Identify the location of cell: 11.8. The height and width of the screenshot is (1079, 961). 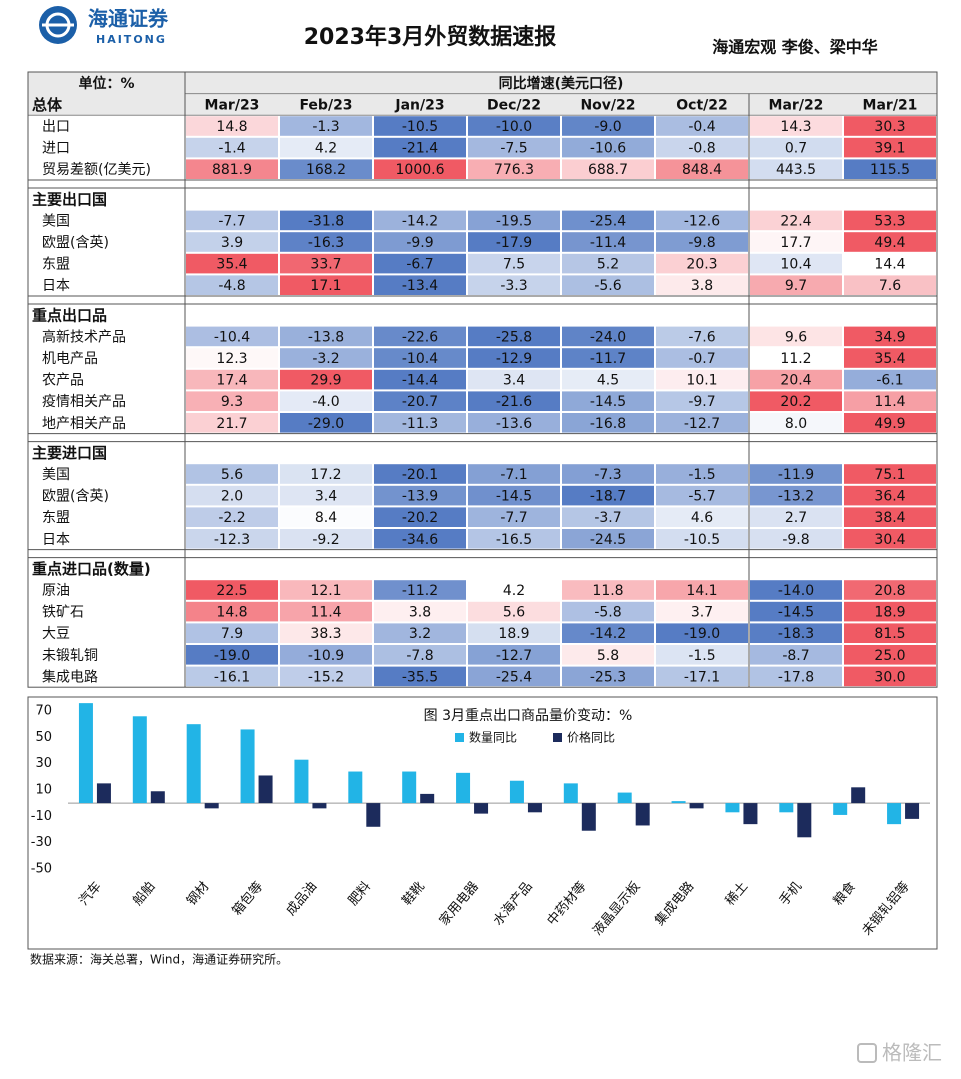
(607, 591).